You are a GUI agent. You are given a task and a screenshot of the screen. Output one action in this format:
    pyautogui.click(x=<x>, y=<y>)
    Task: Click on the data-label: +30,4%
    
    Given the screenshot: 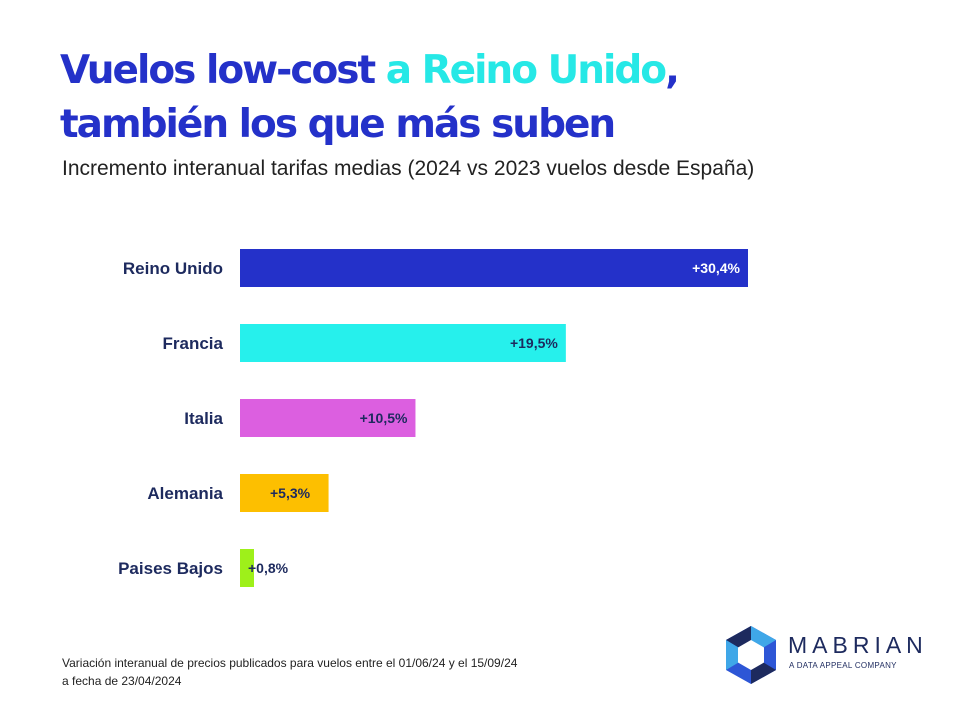 What is the action you would take?
    pyautogui.click(x=716, y=268)
    